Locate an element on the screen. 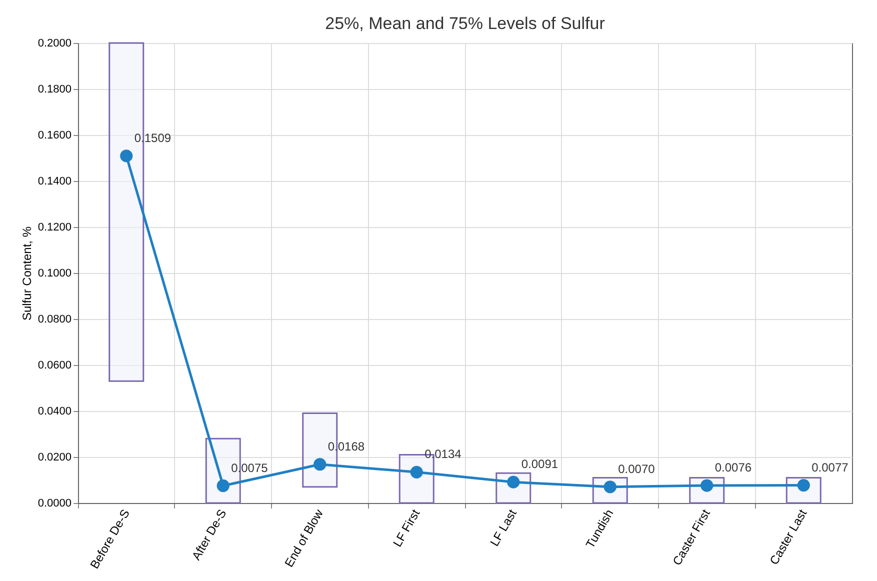  y-tick-label: 0.0400 is located at coordinates (55, 412).